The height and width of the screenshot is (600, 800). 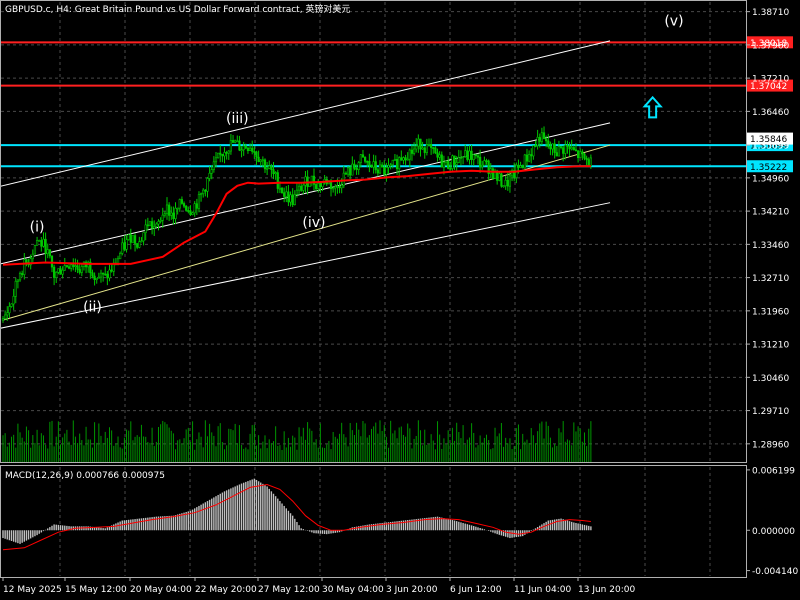 I want to click on level-tag, so click(x=770, y=166).